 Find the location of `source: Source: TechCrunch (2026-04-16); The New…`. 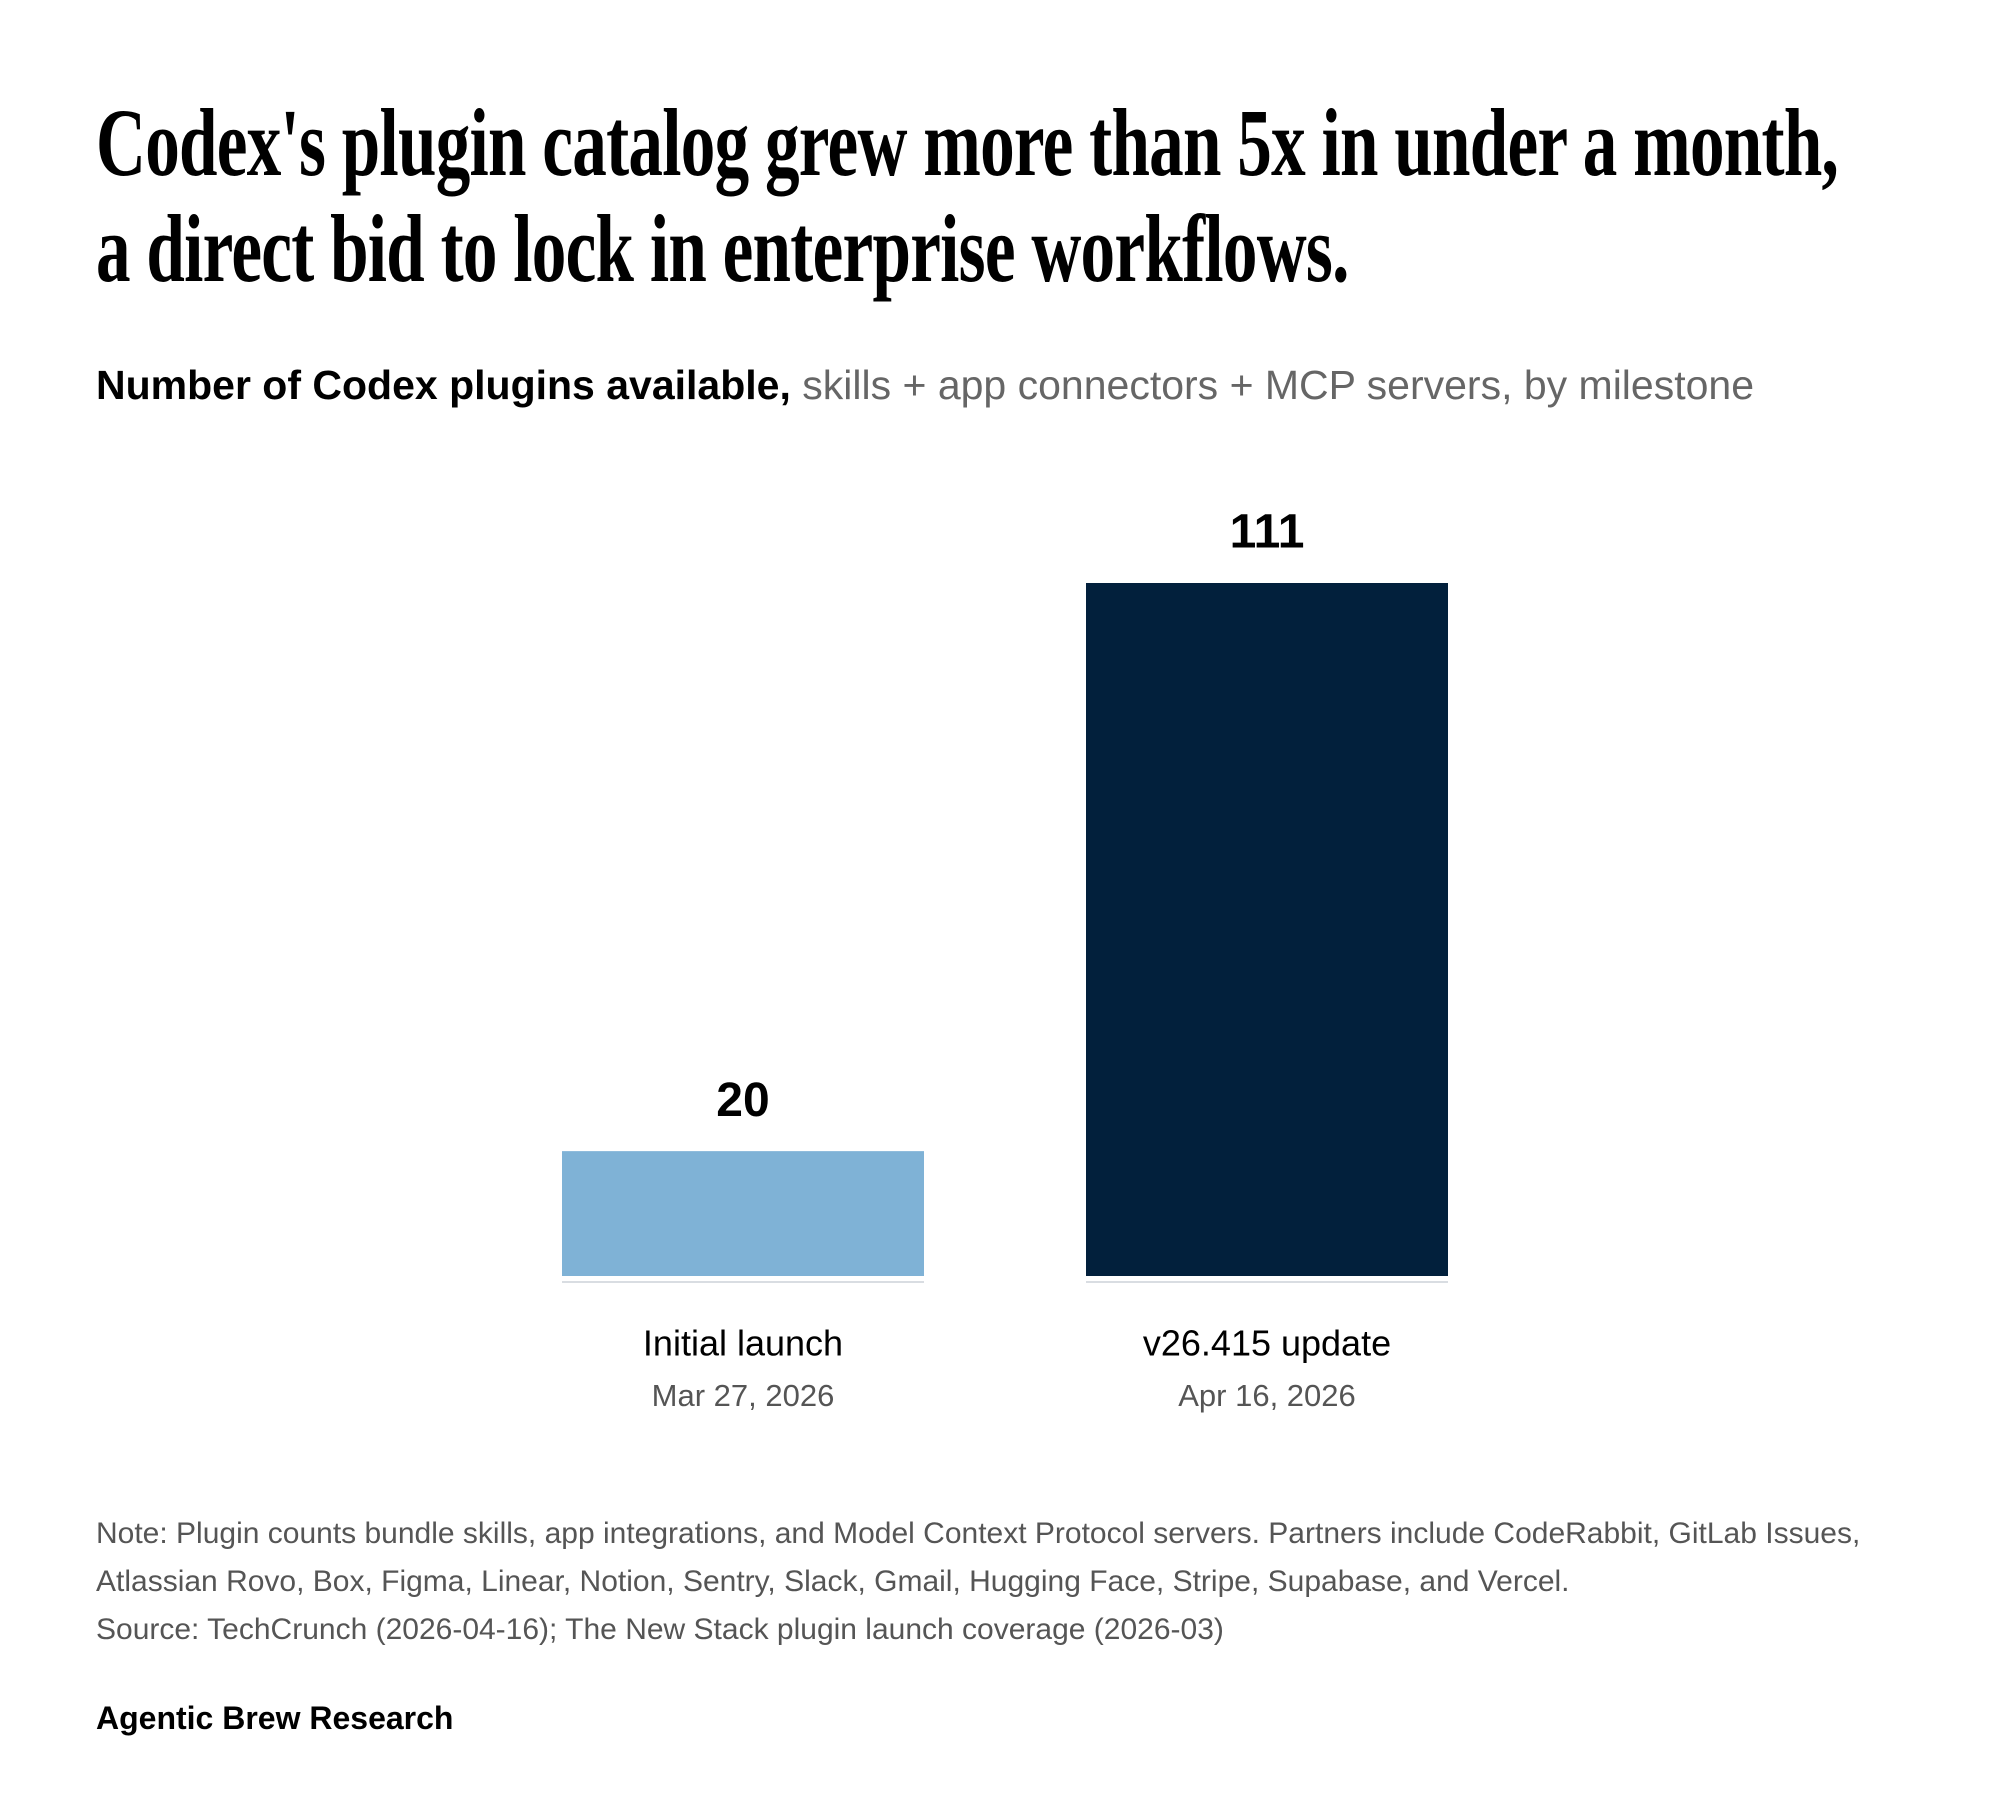

source: Source: TechCrunch (2026-04-16); The New… is located at coordinates (660, 1629).